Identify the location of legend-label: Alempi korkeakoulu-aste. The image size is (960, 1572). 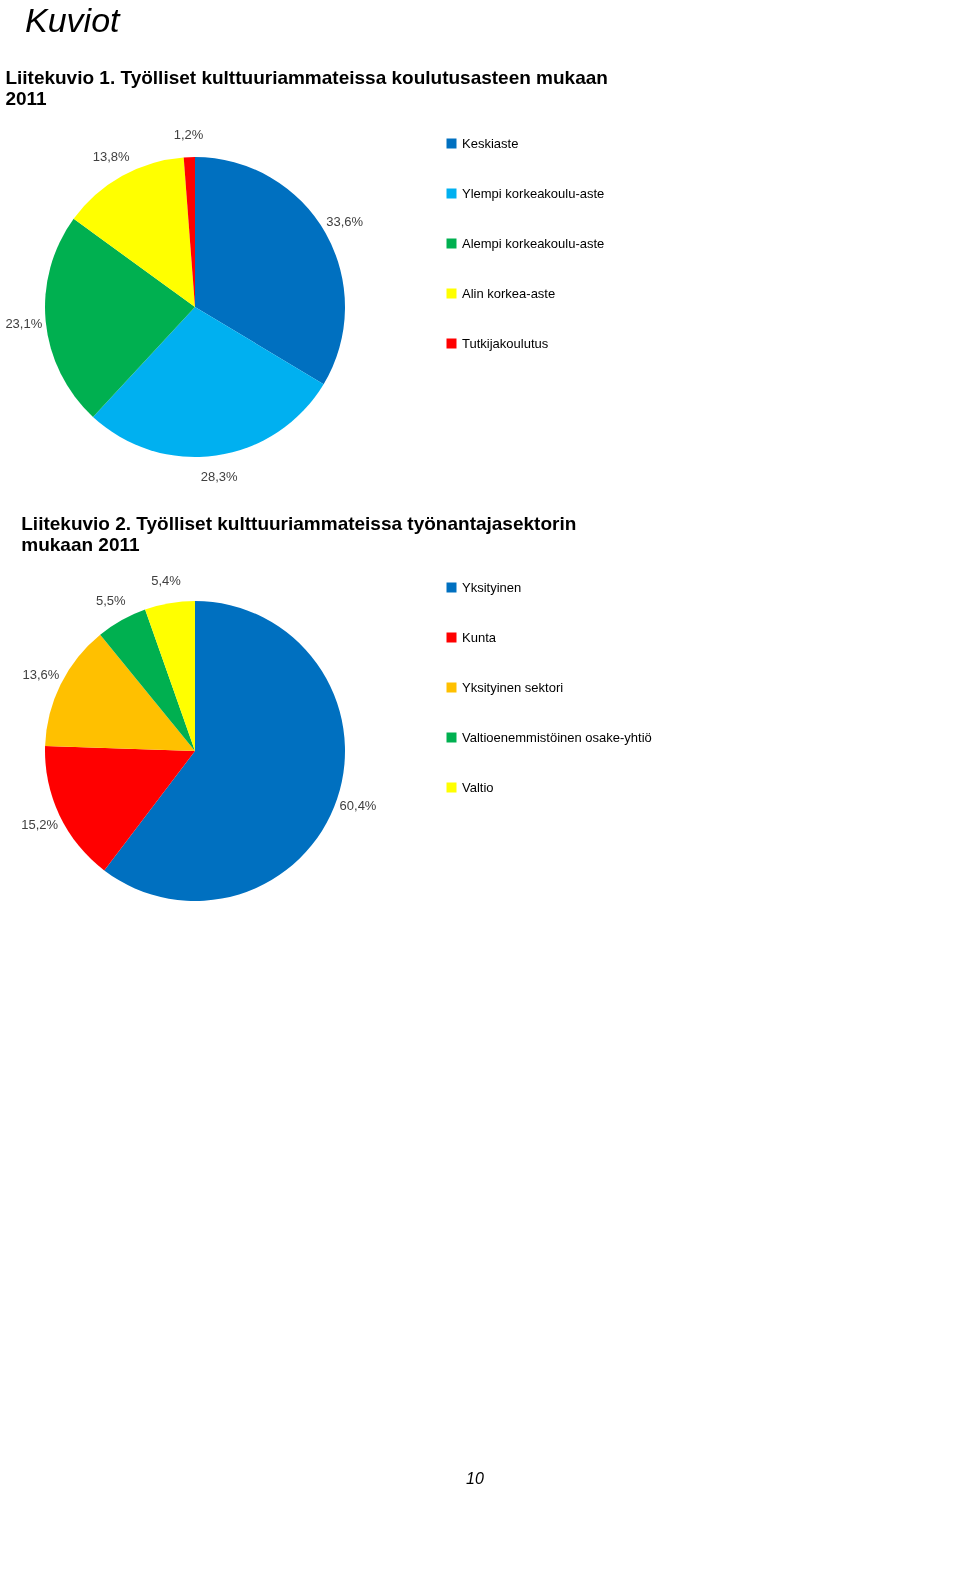
(533, 243).